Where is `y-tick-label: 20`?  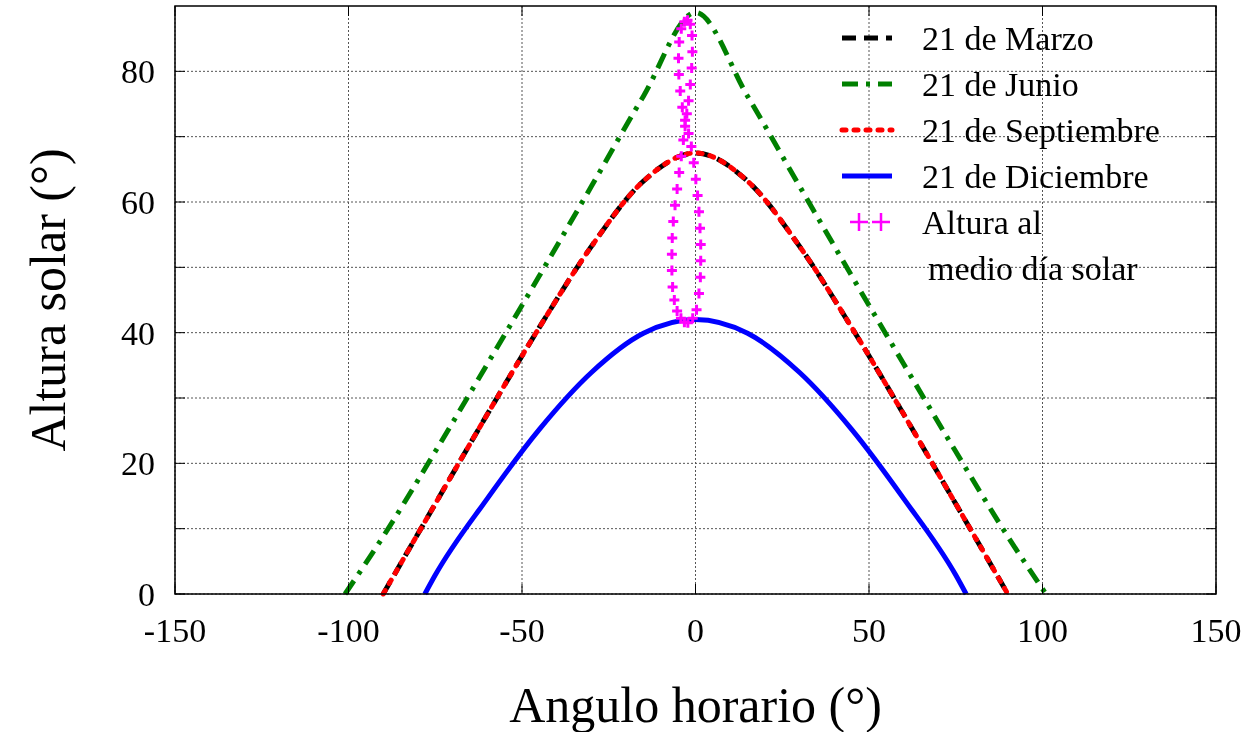
y-tick-label: 20 is located at coordinates (138, 464).